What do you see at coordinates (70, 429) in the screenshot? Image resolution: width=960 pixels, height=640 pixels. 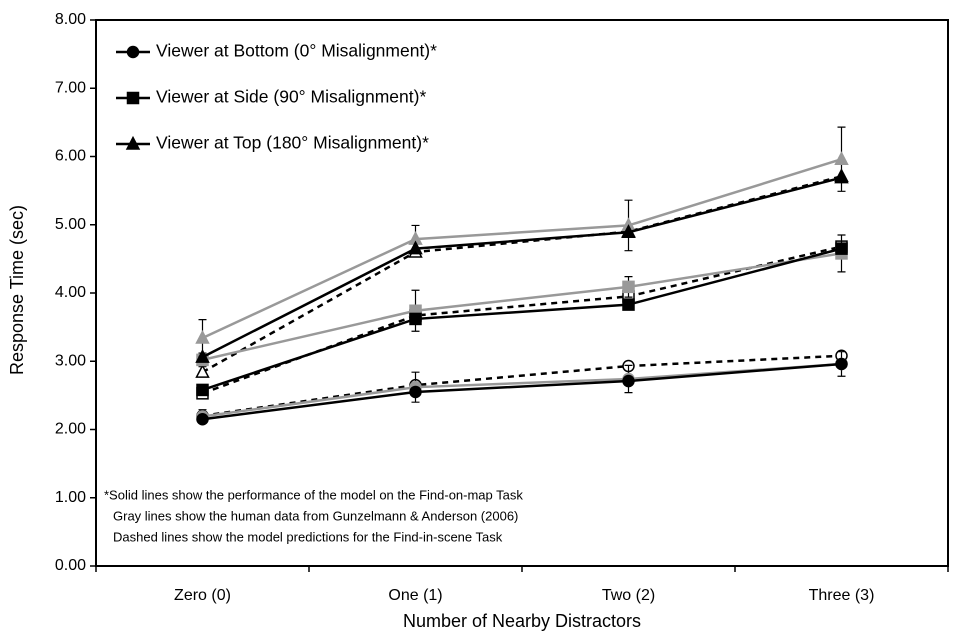 I see `y-tick-label: 2.00` at bounding box center [70, 429].